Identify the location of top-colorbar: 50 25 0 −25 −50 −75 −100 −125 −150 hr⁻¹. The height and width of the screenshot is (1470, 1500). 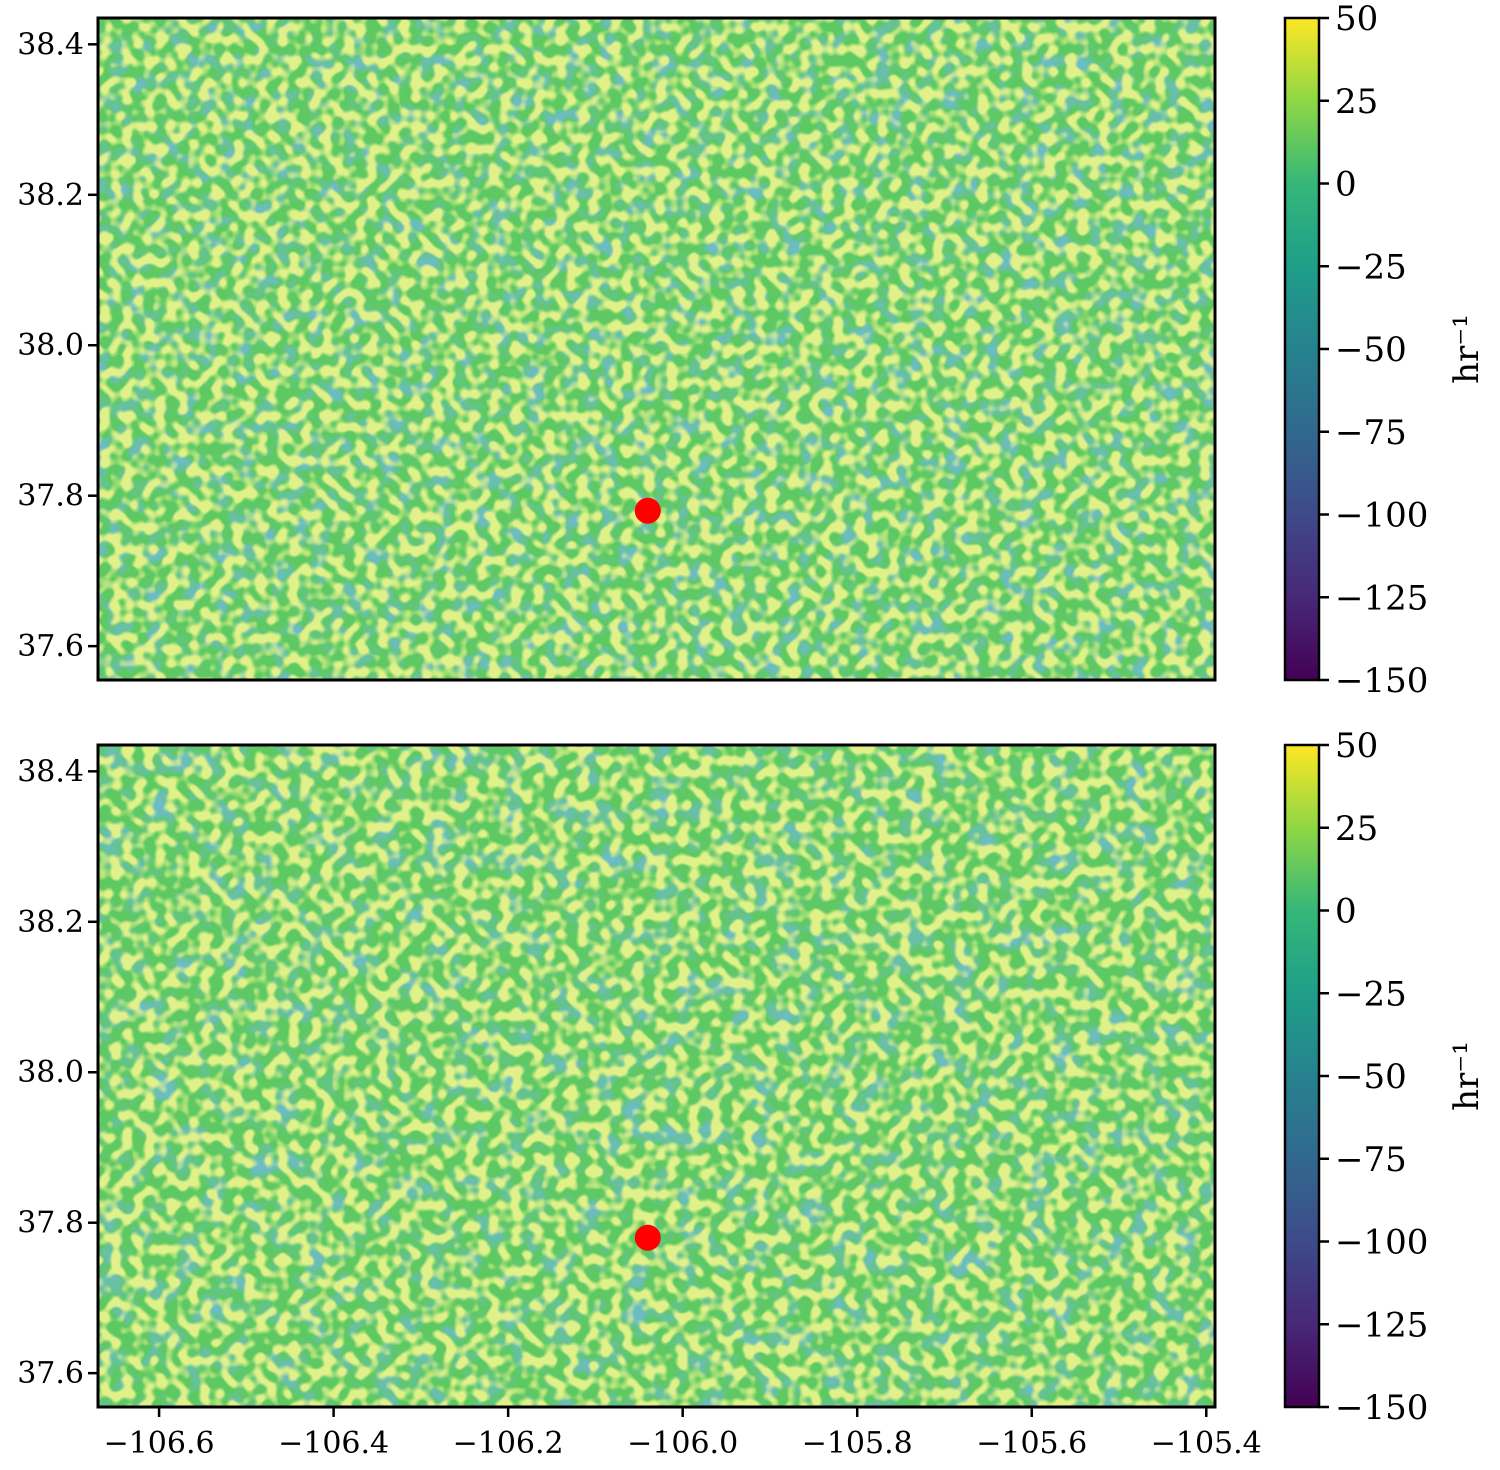
(1385, 350).